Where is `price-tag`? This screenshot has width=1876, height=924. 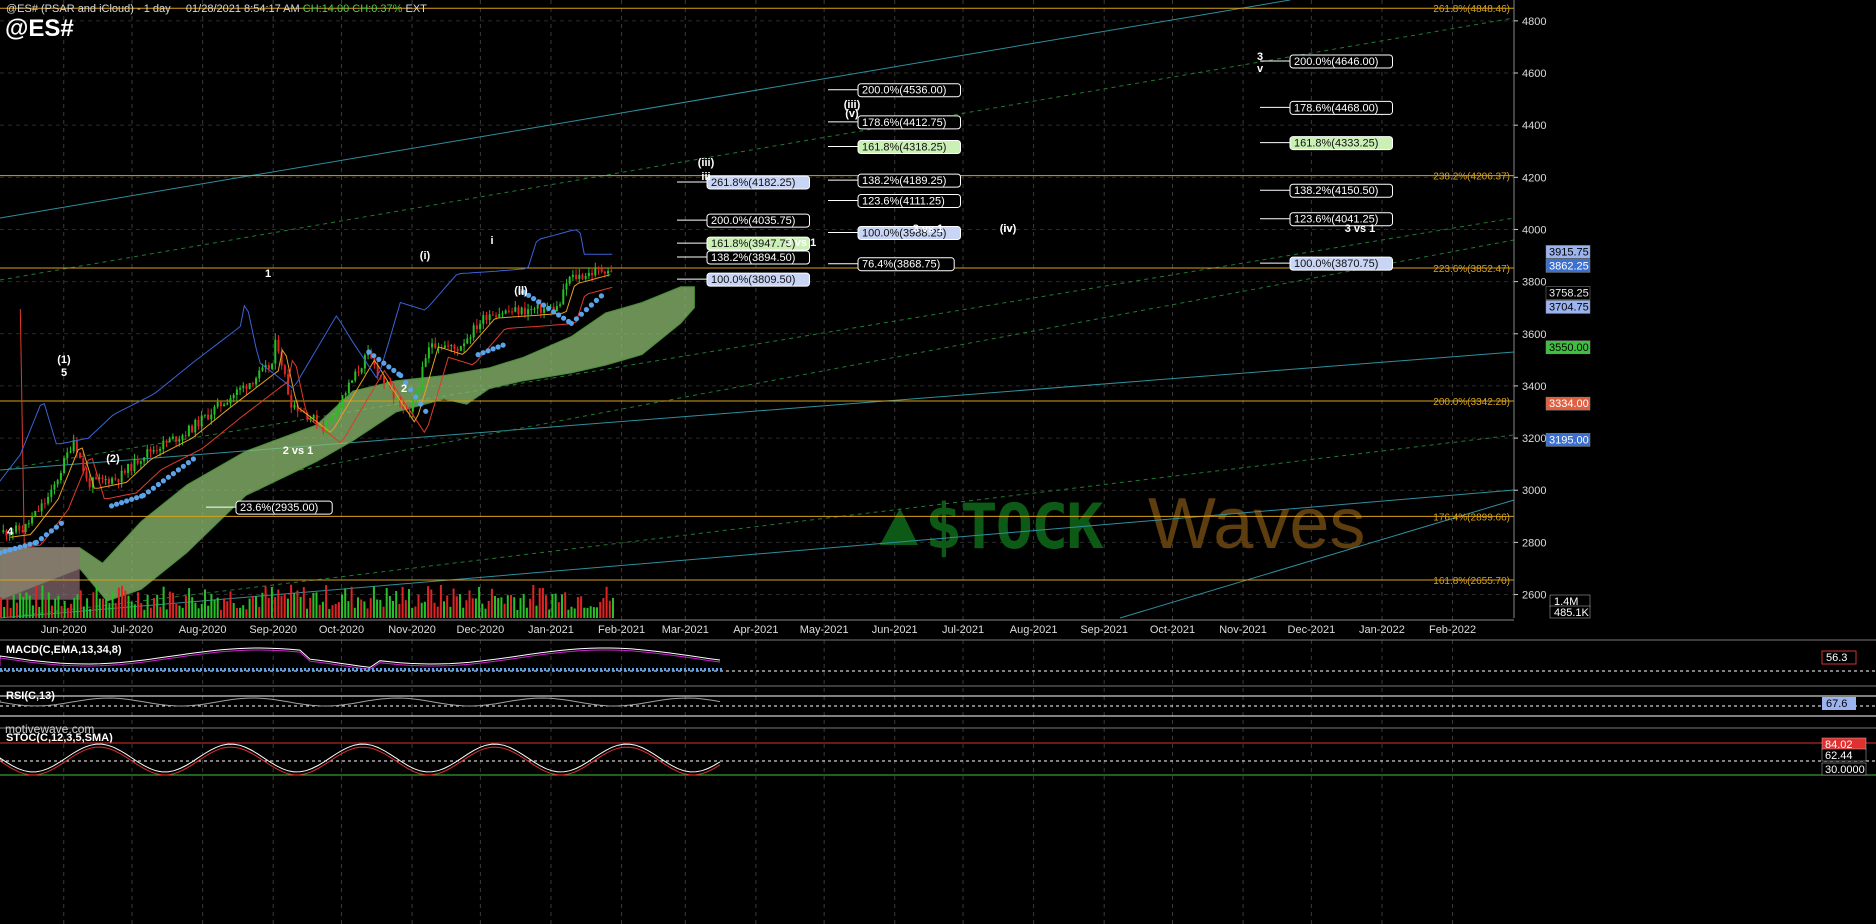
price-tag is located at coordinates (1568, 440).